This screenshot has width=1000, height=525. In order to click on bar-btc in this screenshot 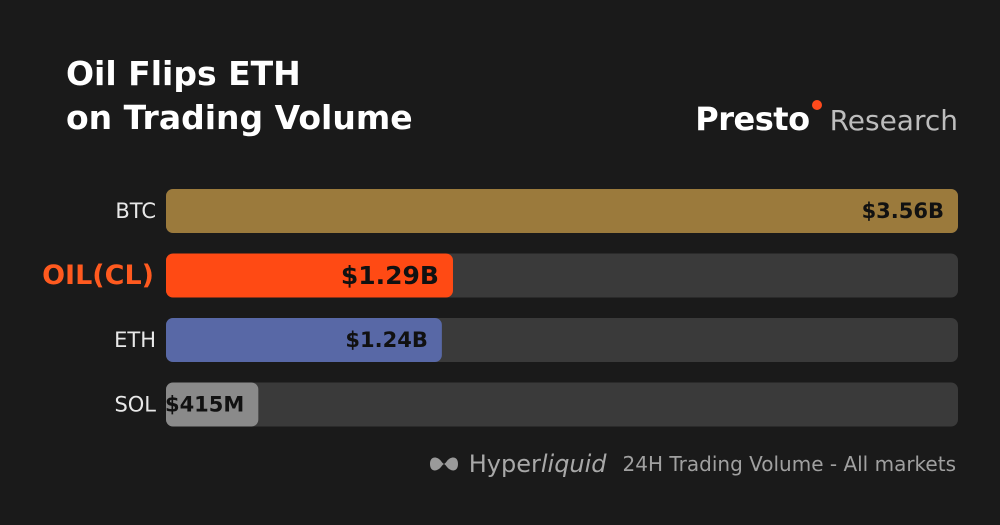, I will do `click(562, 211)`.